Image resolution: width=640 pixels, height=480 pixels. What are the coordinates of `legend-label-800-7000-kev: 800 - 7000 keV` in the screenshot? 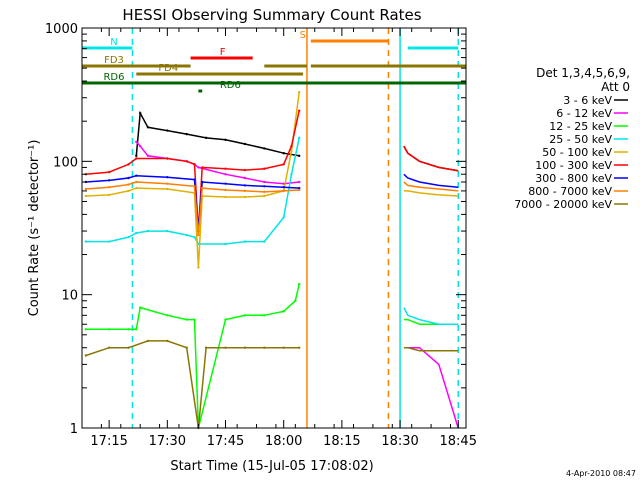 It's located at (570, 191).